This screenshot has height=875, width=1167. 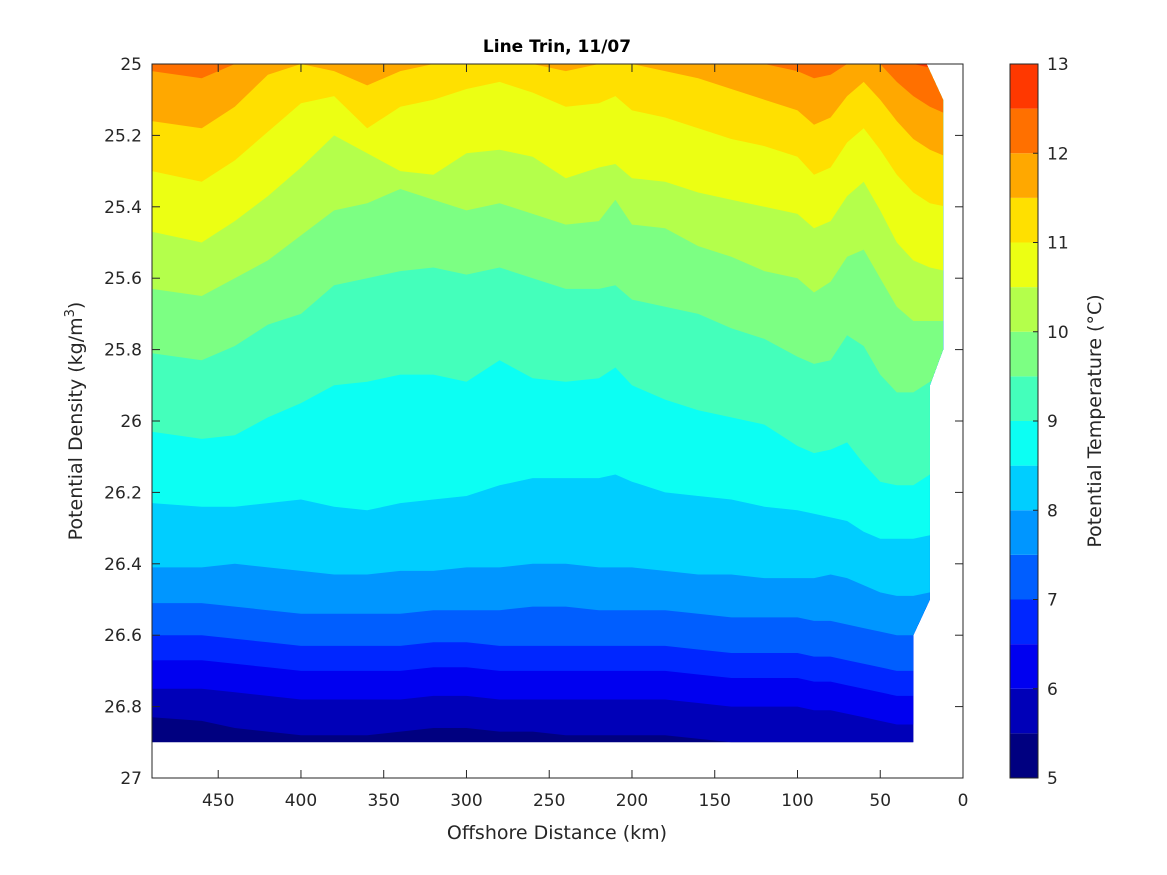 I want to click on x-axis-label: Offshore Distance (km), so click(x=557, y=833).